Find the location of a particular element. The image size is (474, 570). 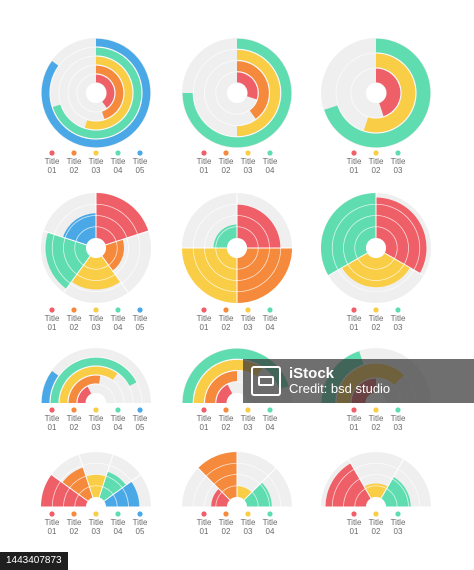

chart-4: Title 01 Title 02 Title 03 Title 04 Title 05 is located at coordinates (95, 262).